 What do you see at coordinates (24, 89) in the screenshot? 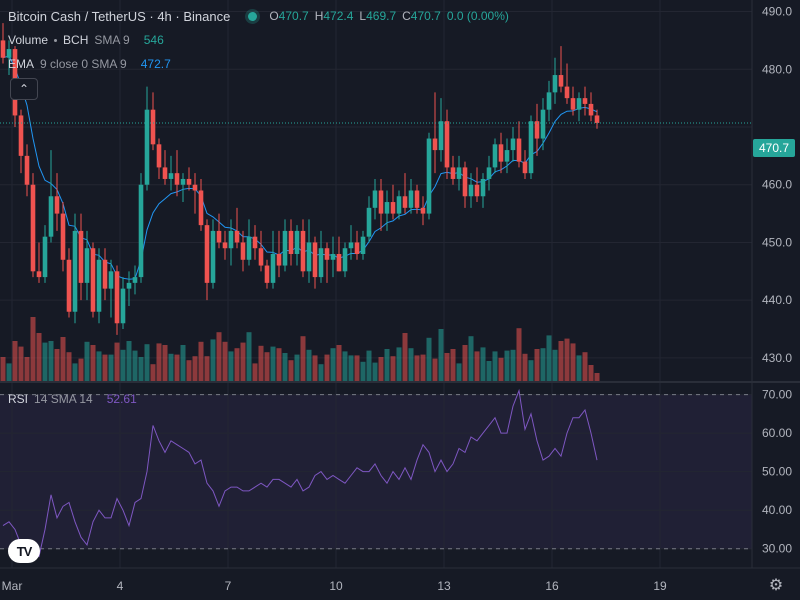
I see `collapse-legend-button: ⌃` at bounding box center [24, 89].